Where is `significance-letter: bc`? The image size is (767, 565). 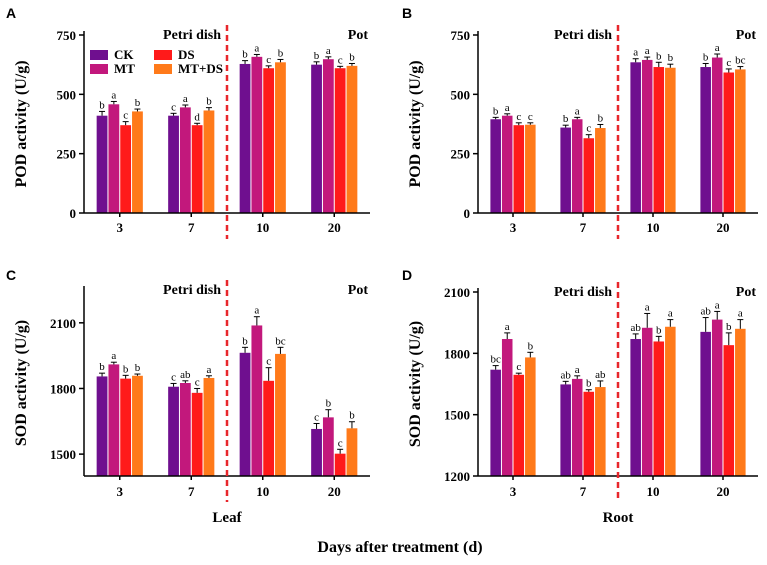
significance-letter: bc is located at coordinates (280, 341).